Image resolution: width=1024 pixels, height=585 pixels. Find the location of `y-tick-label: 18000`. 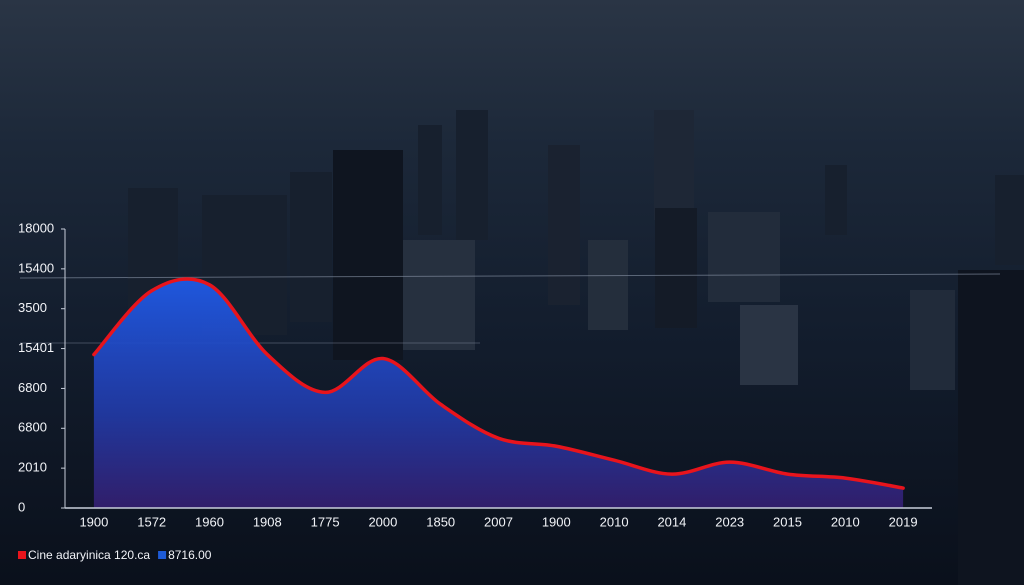

y-tick-label: 18000 is located at coordinates (36, 227).